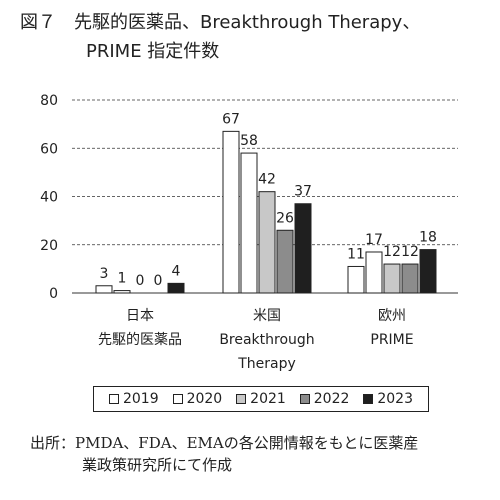  I want to click on title-line-1: 図７ 先駆的医薬品、Breakthrough Therapy、, so click(220, 22).